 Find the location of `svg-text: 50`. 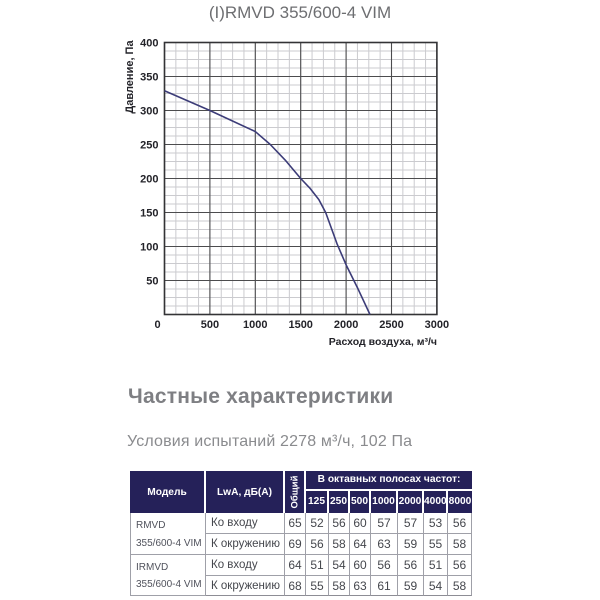

svg-text: 50 is located at coordinates (152, 282).